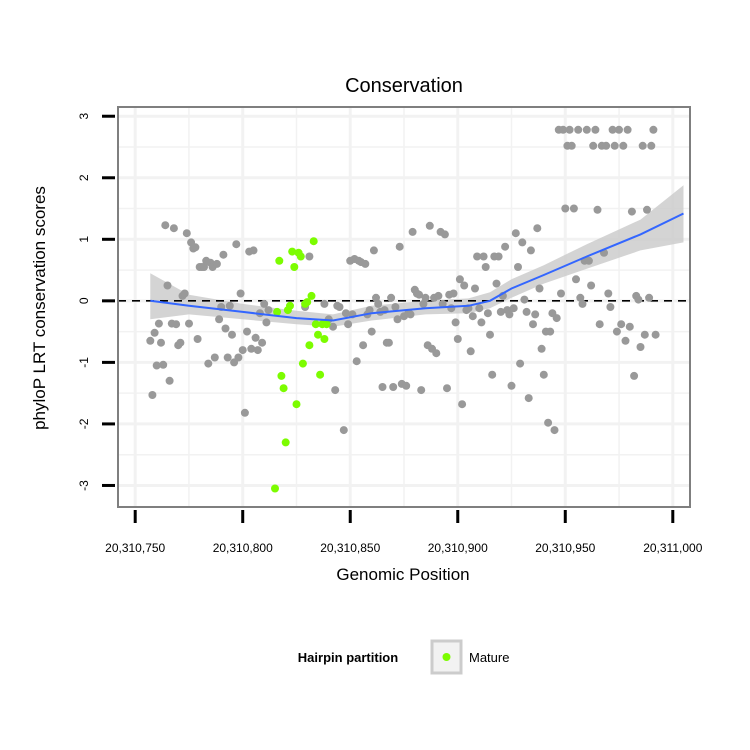  Describe the element at coordinates (565, 548) in the screenshot. I see `x-tick-label: 20,310,950` at that location.